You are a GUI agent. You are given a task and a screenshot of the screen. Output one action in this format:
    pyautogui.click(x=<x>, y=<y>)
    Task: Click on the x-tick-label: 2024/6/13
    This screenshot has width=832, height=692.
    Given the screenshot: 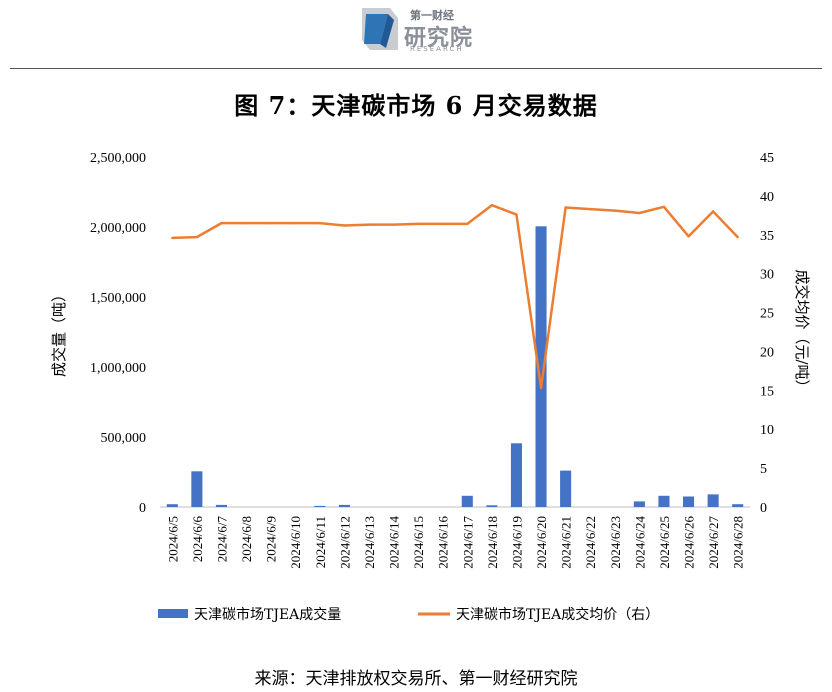 What is the action you would take?
    pyautogui.click(x=369, y=542)
    